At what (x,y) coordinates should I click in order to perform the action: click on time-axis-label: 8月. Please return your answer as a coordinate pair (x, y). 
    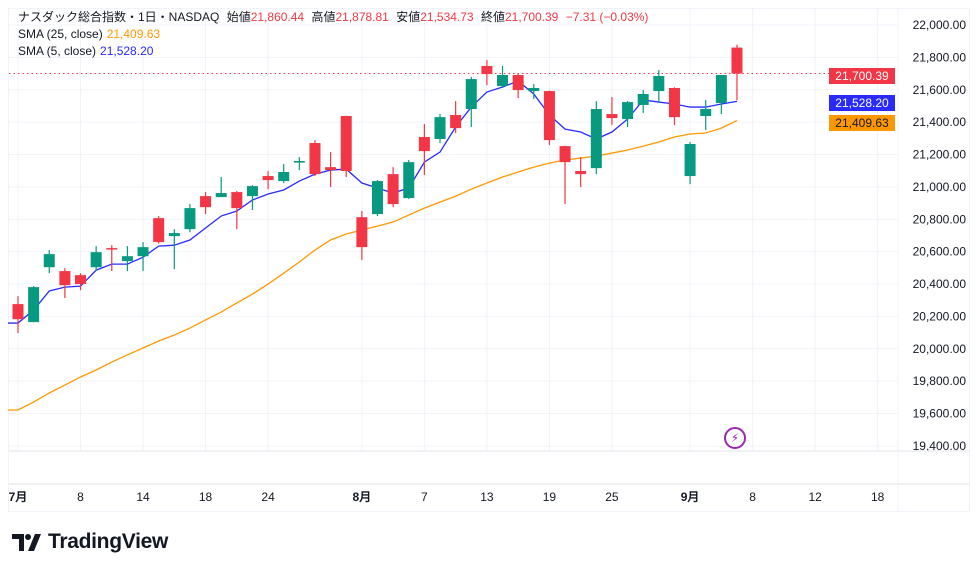
    Looking at the image, I should click on (362, 497).